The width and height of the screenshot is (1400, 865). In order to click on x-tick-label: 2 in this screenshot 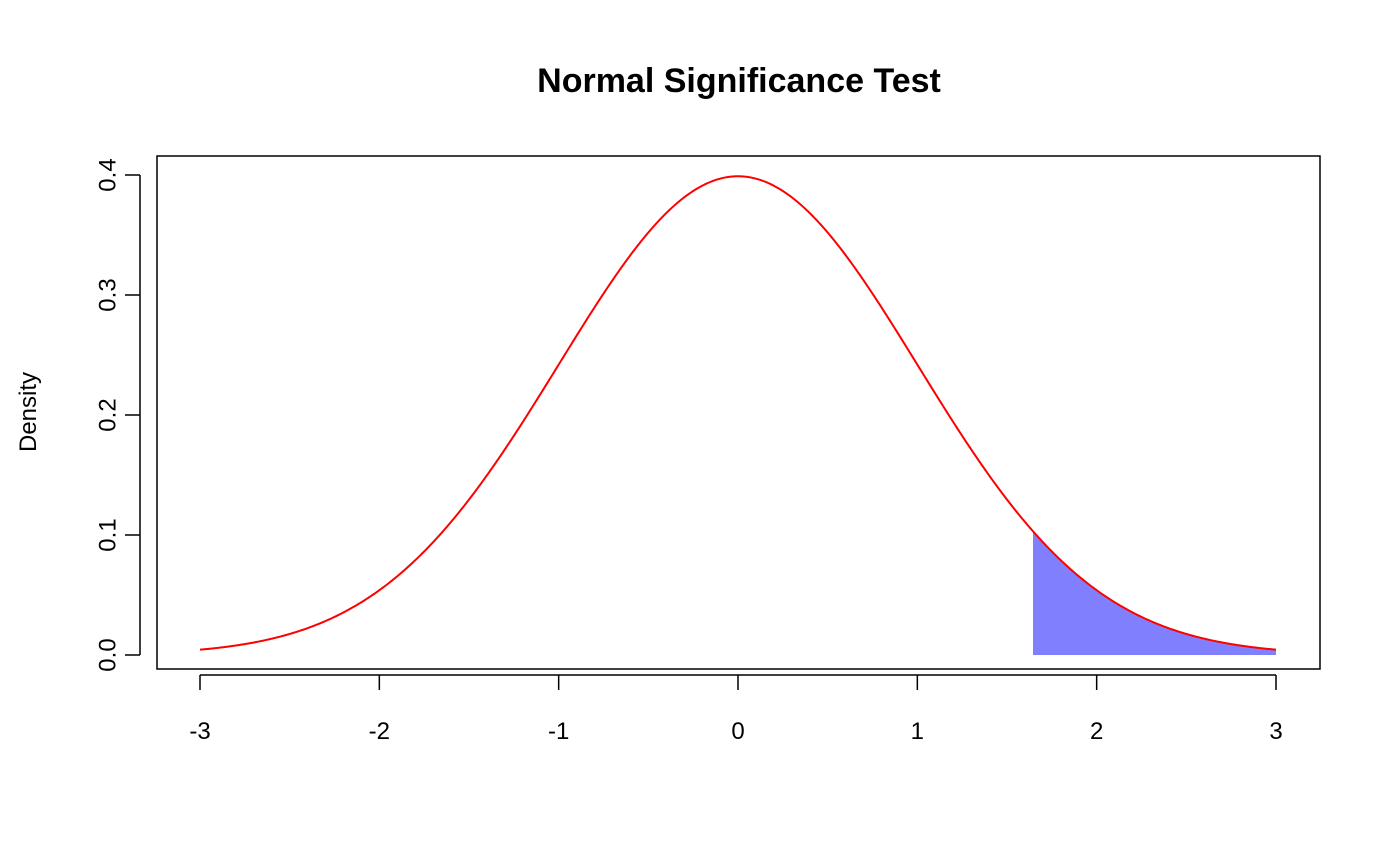, I will do `click(1096, 731)`.